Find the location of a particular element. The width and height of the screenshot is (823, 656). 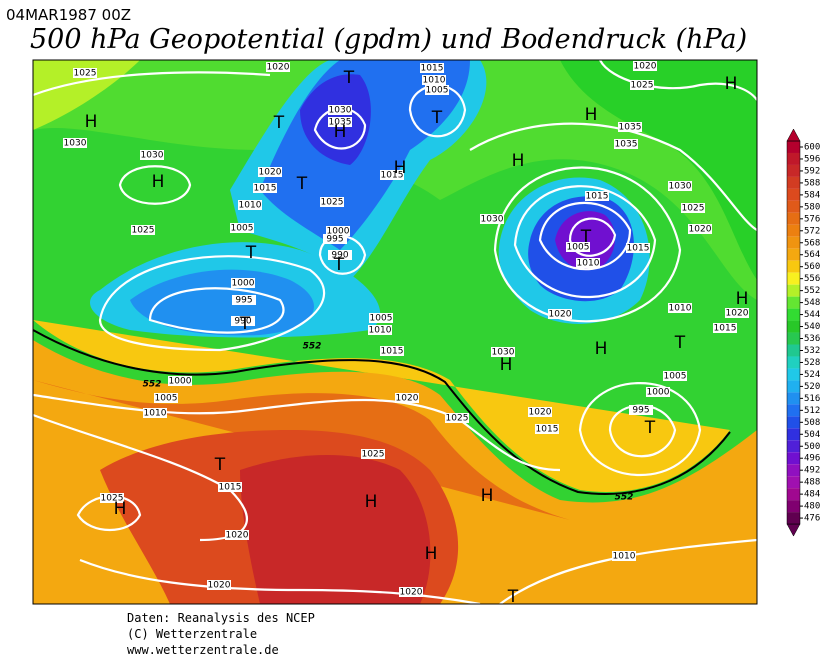

colorbar-label: 552 is located at coordinates (812, 291).